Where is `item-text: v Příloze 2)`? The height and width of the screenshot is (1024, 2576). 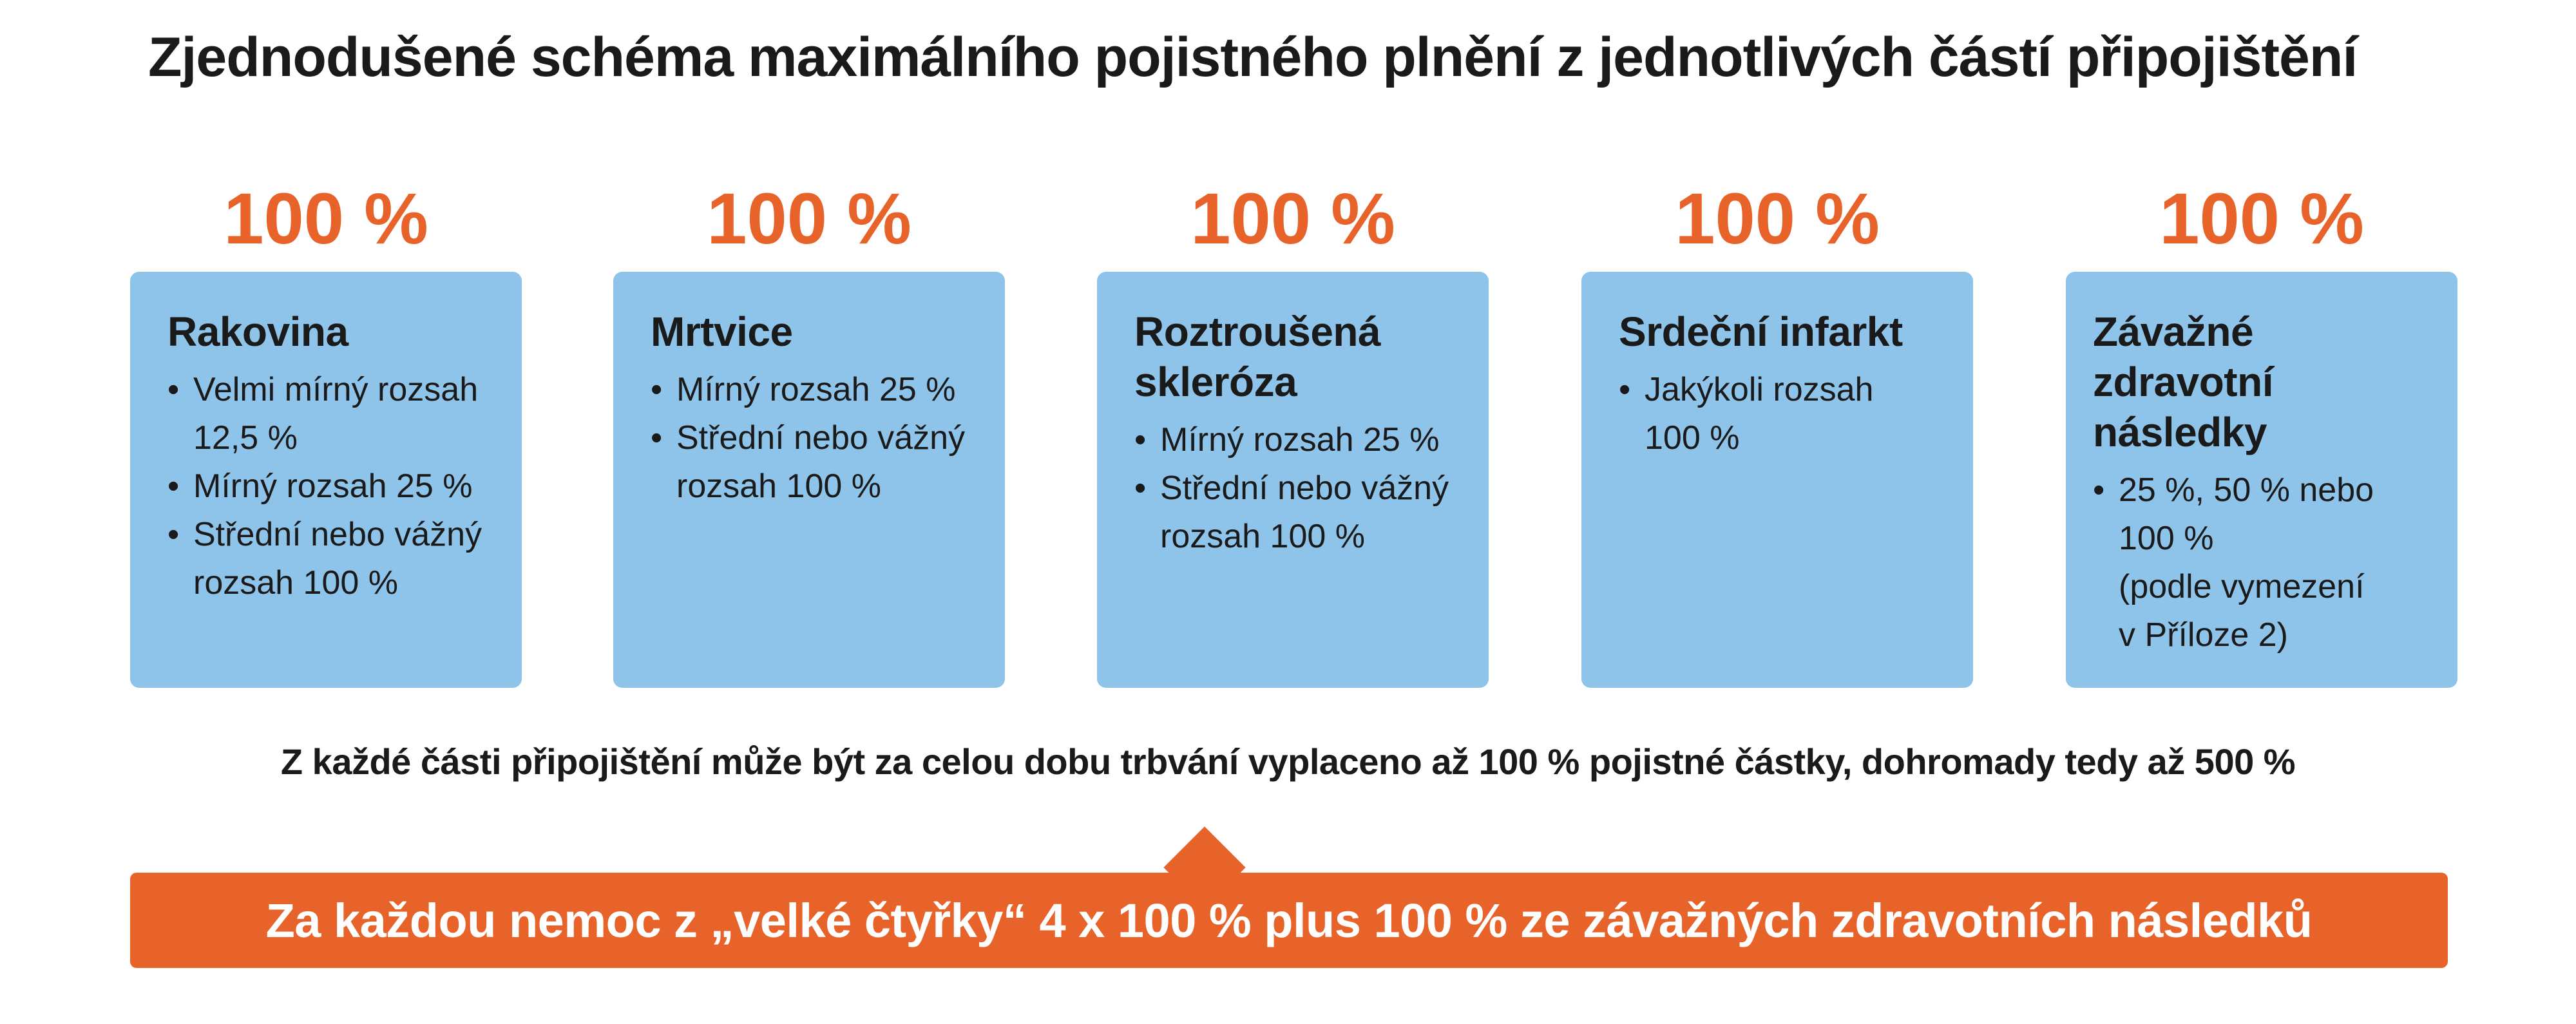 item-text: v Příloze 2) is located at coordinates (2203, 635).